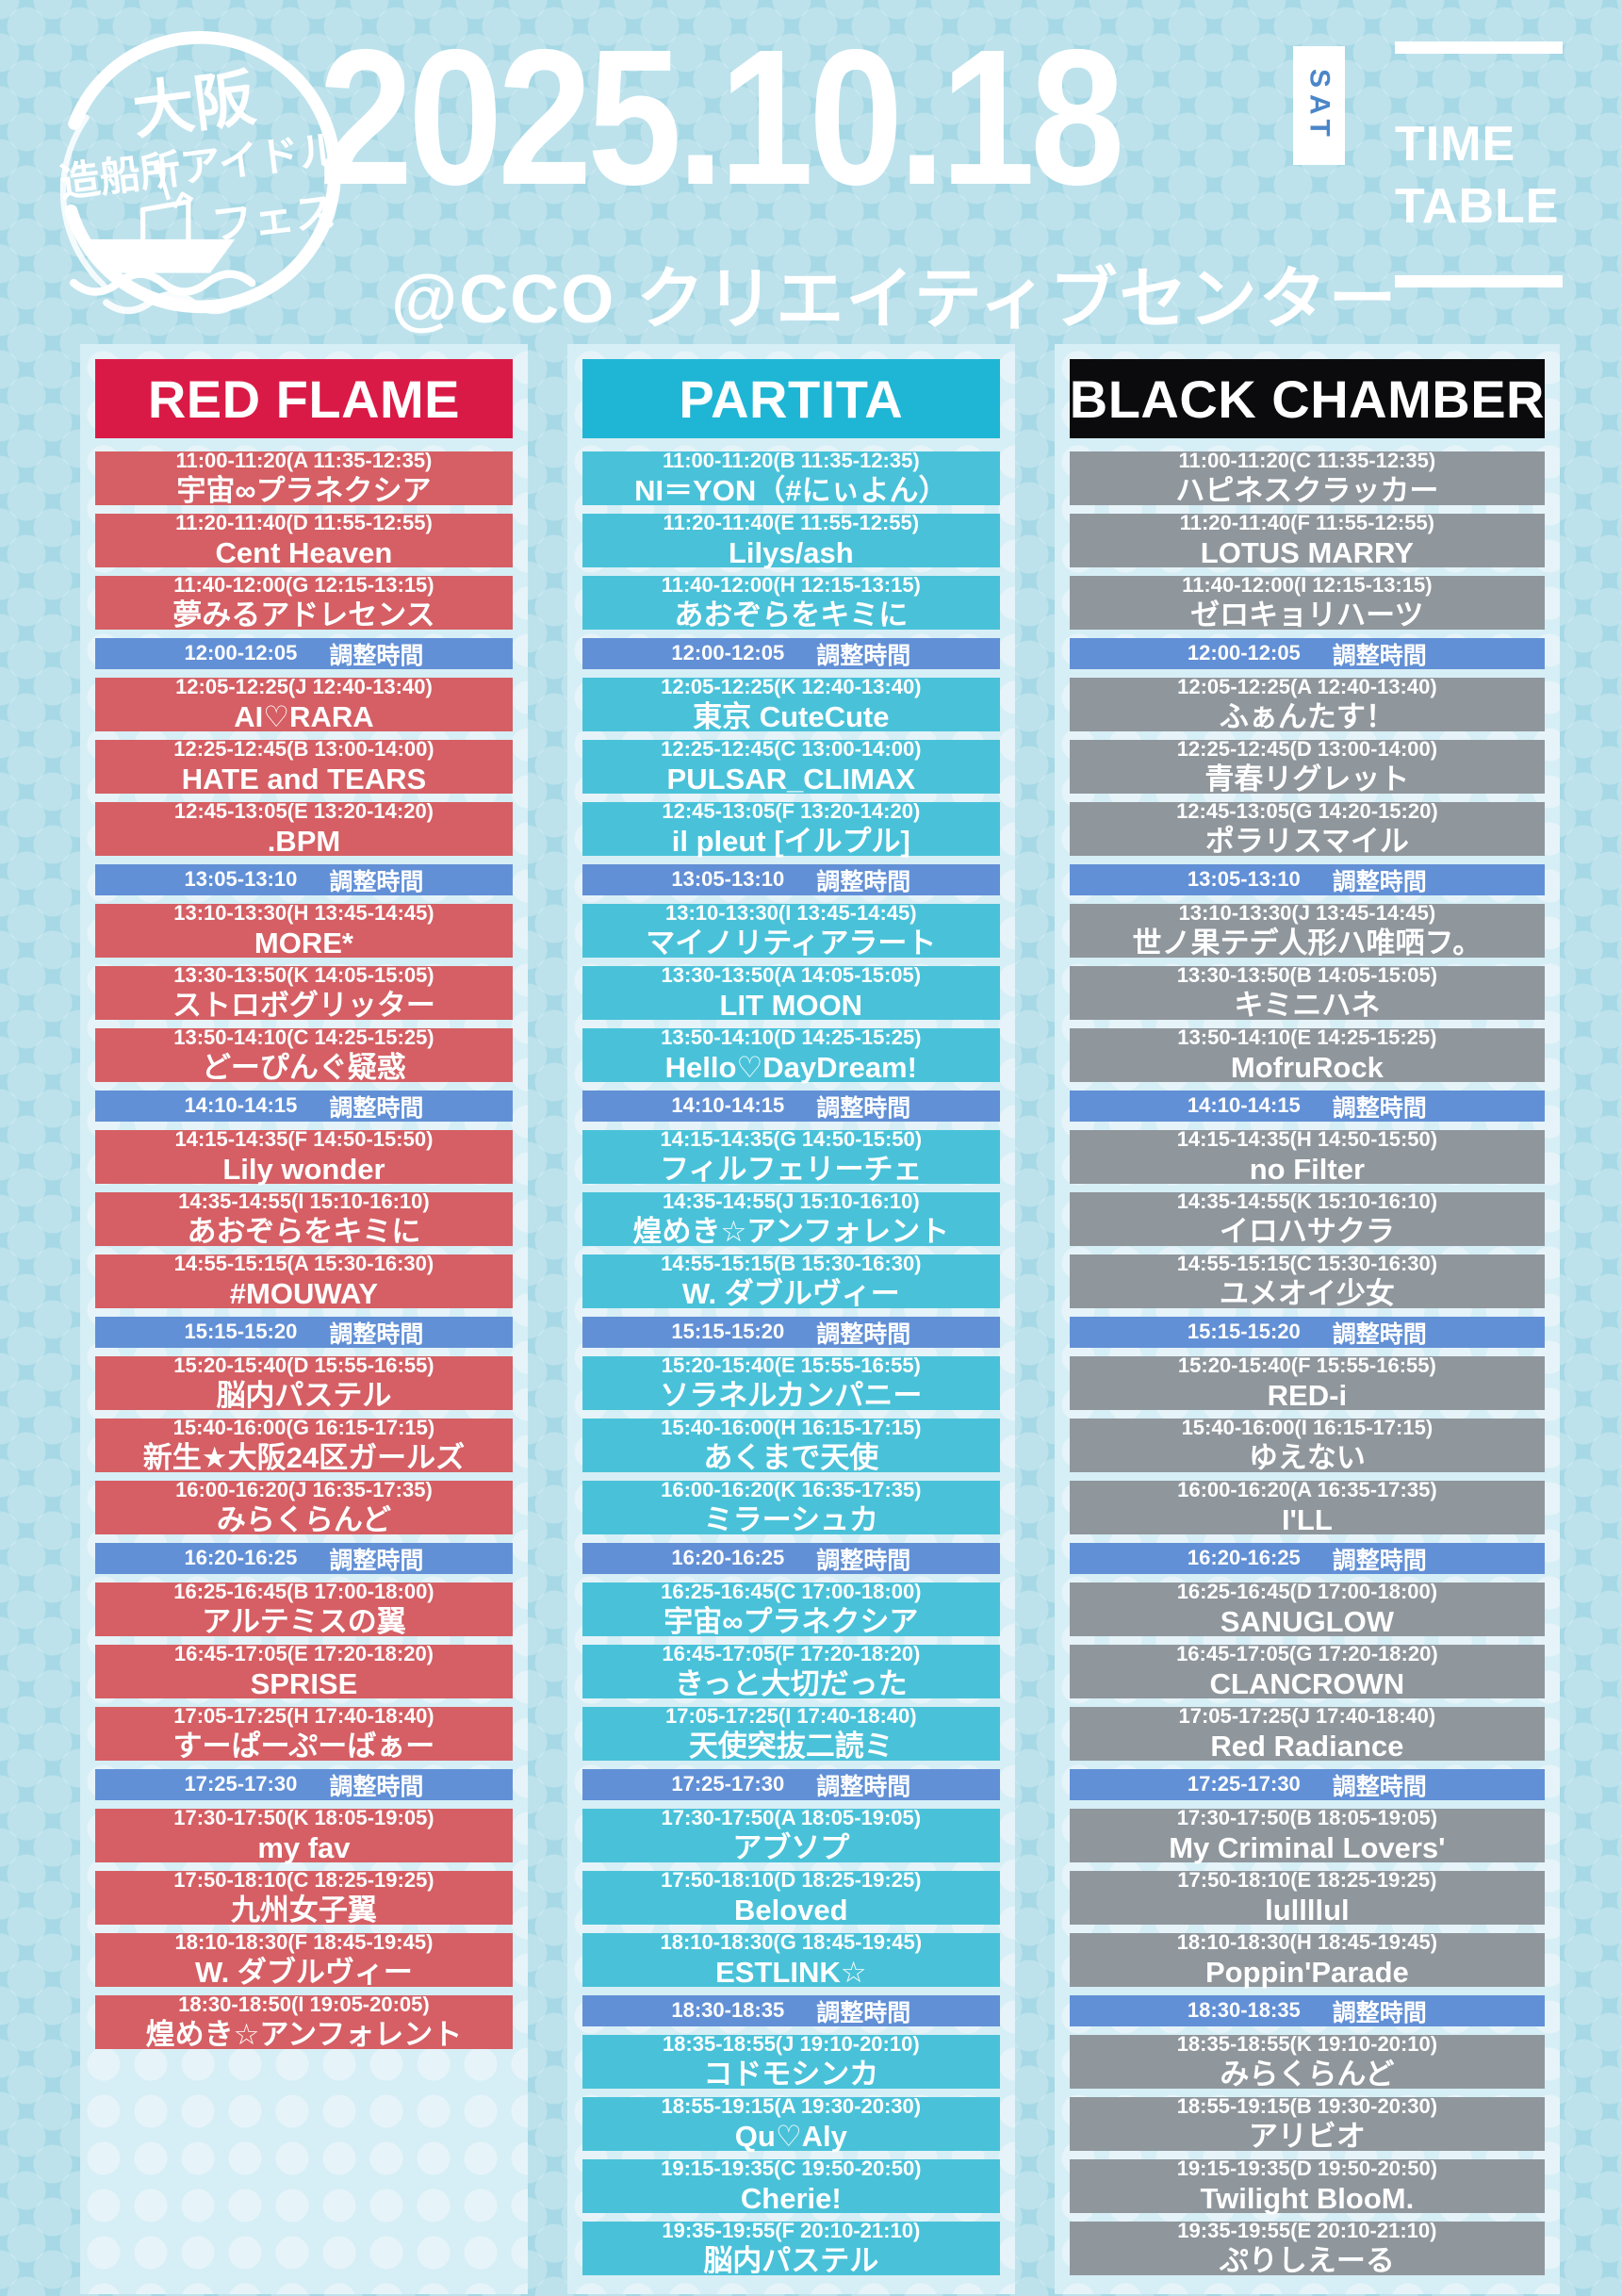  What do you see at coordinates (791, 398) in the screenshot?
I see `stage-name: PARTITA` at bounding box center [791, 398].